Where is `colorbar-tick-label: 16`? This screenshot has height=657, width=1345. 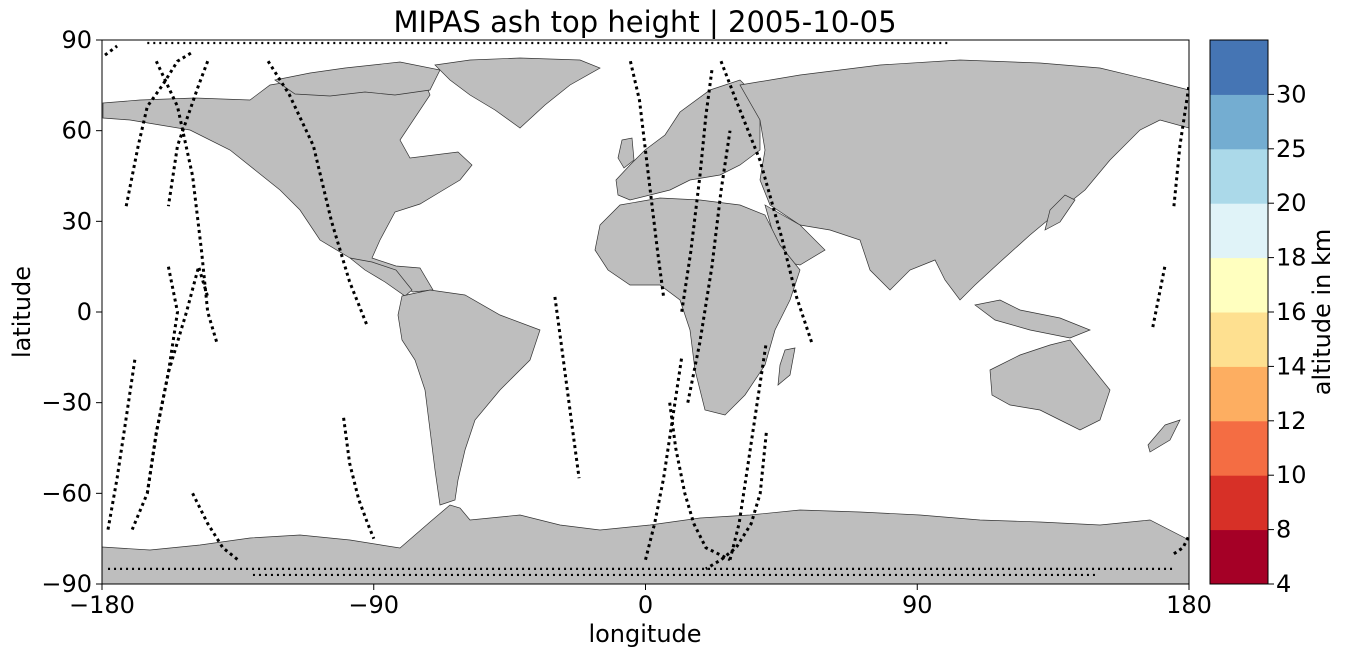 colorbar-tick-label: 16 is located at coordinates (1291, 312).